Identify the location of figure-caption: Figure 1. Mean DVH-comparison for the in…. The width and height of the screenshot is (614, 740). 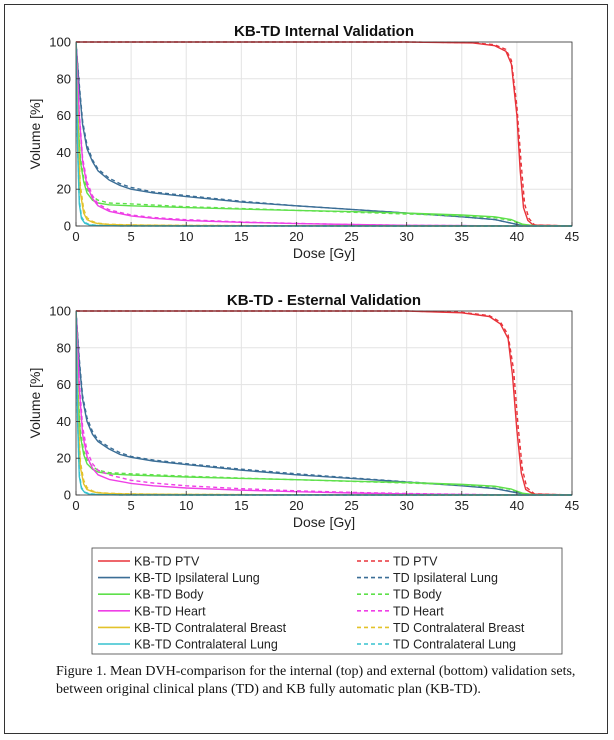
(316, 680).